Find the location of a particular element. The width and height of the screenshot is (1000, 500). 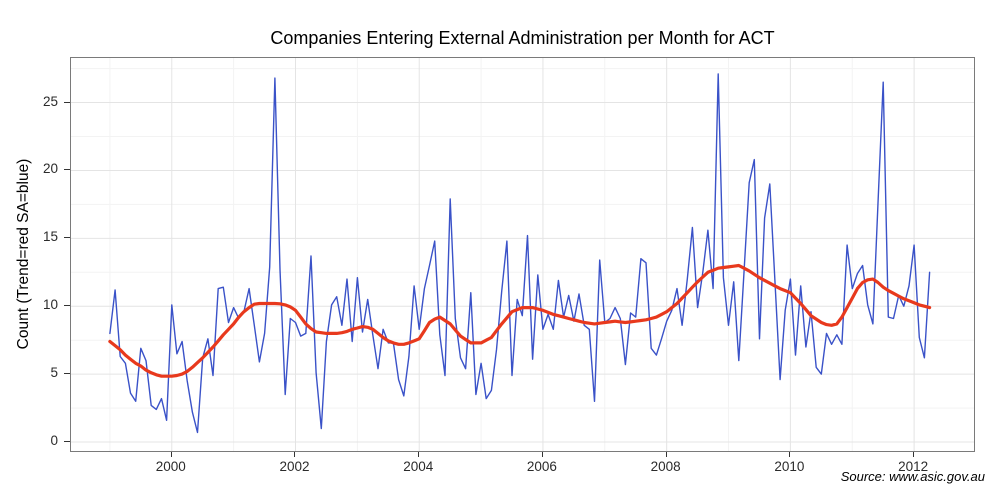

y-tick-label: 15 is located at coordinates (50, 237).